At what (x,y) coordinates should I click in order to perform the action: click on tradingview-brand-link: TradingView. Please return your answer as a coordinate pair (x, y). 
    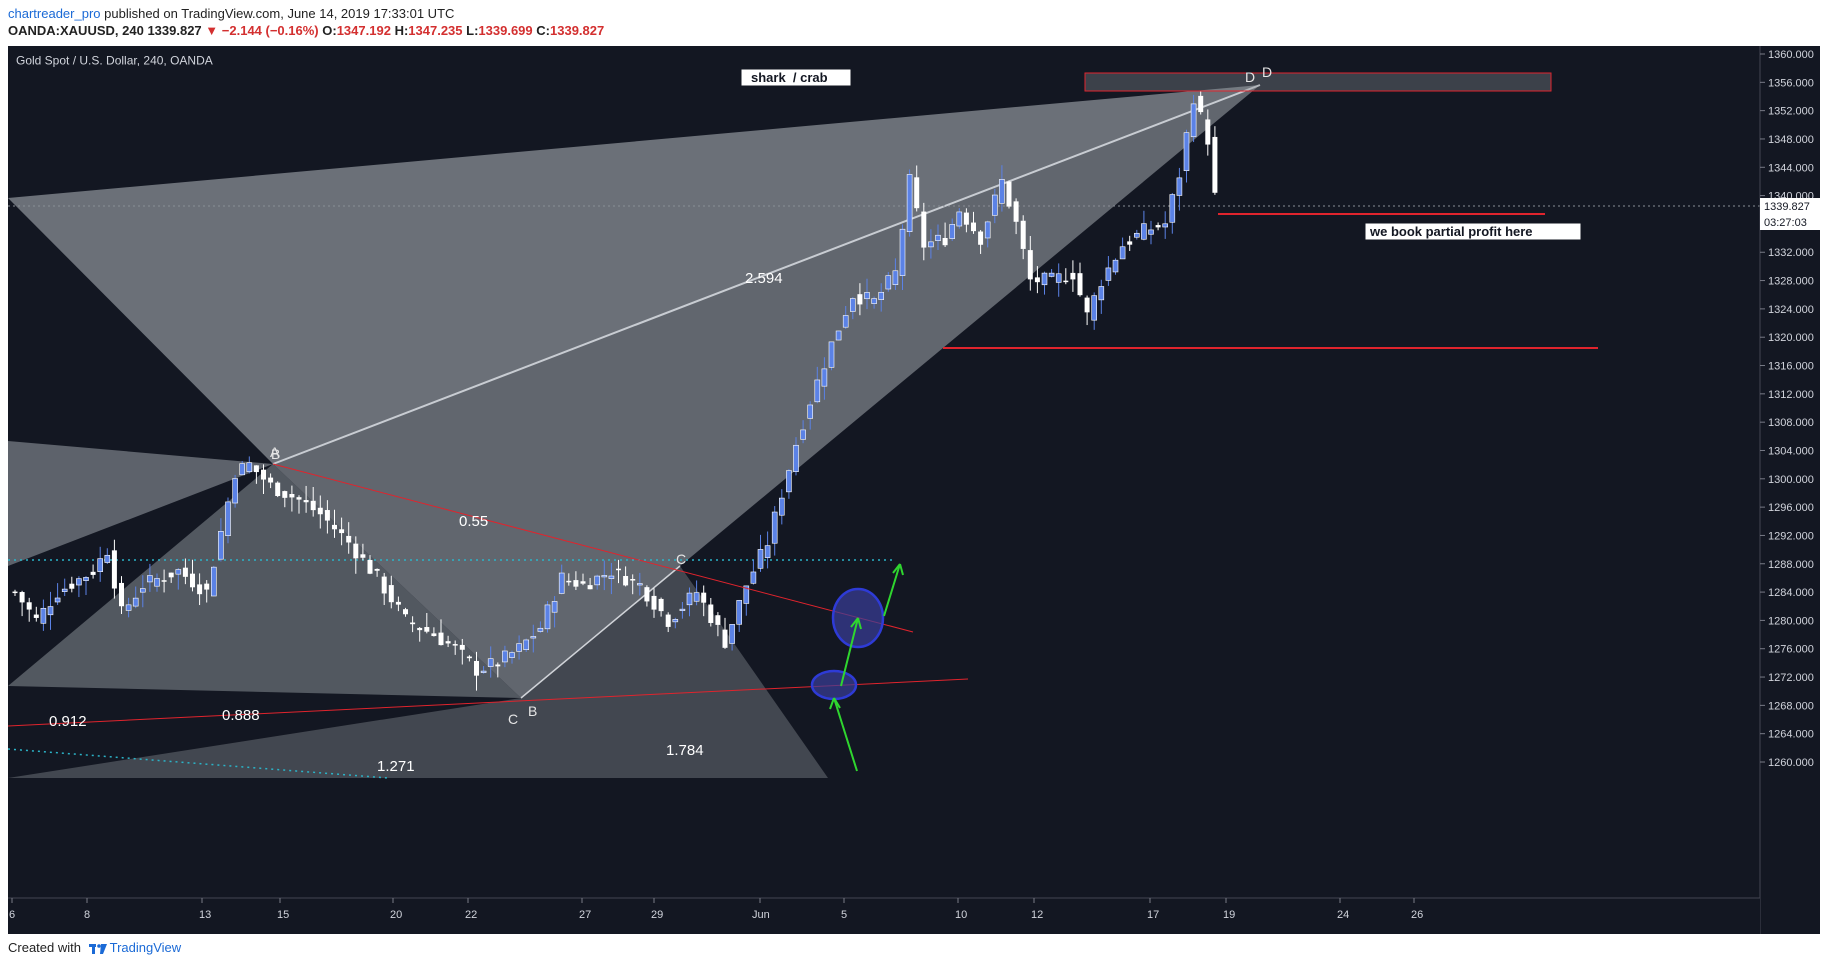
    Looking at the image, I should click on (145, 947).